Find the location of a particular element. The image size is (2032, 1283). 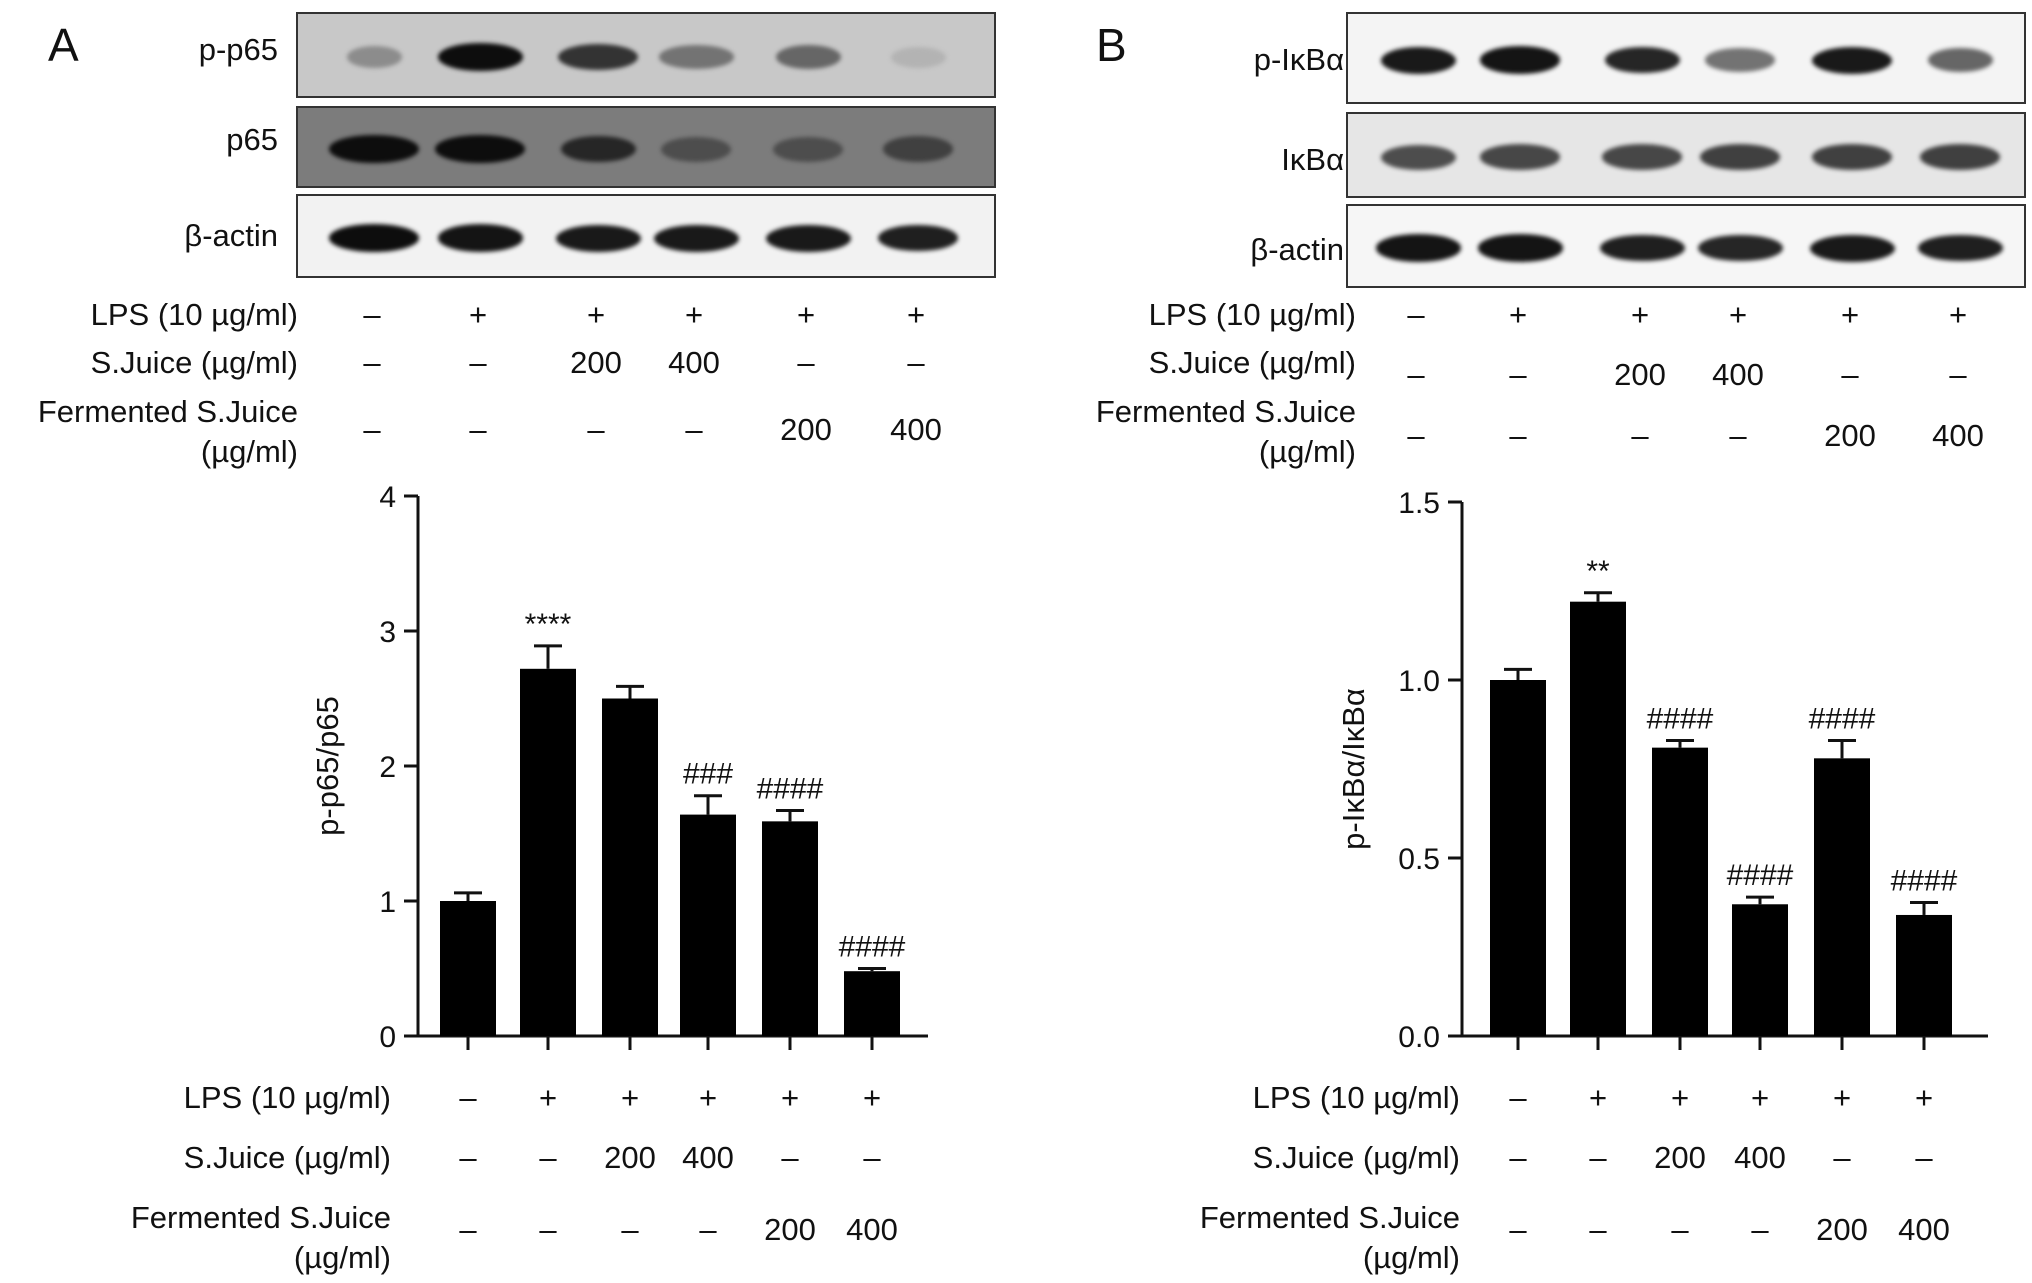

y-tick-label: 1.5 is located at coordinates (1419, 503).